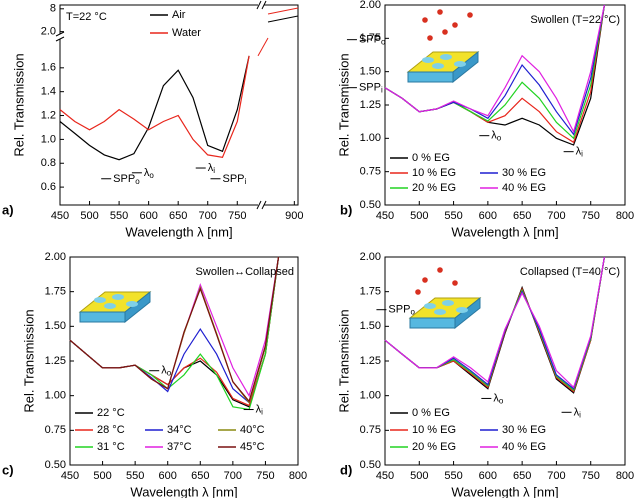 The width and height of the screenshot is (637, 498). I want to click on legend-label: 34°C, so click(179, 430).